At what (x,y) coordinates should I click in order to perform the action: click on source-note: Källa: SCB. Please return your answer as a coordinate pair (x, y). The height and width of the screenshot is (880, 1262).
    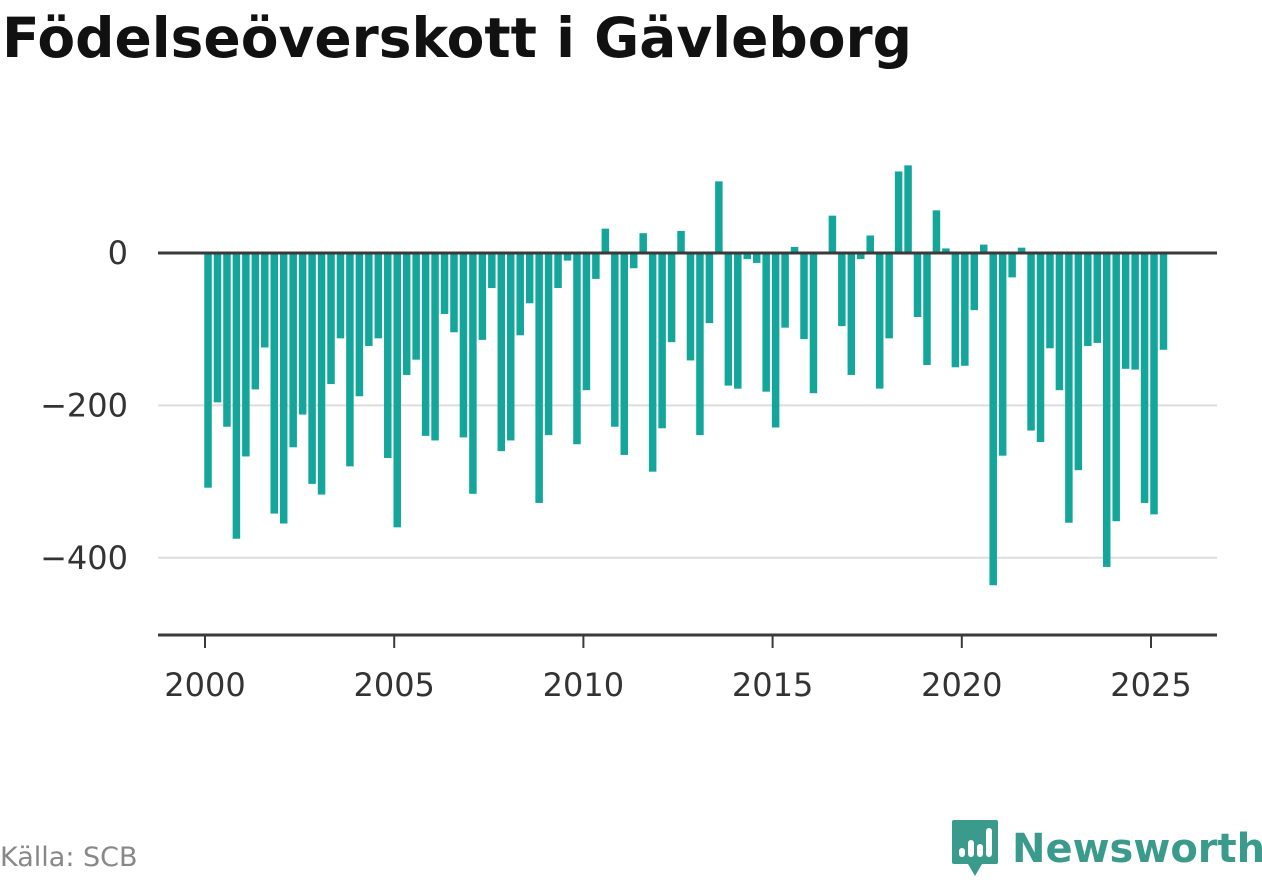
    Looking at the image, I should click on (69, 857).